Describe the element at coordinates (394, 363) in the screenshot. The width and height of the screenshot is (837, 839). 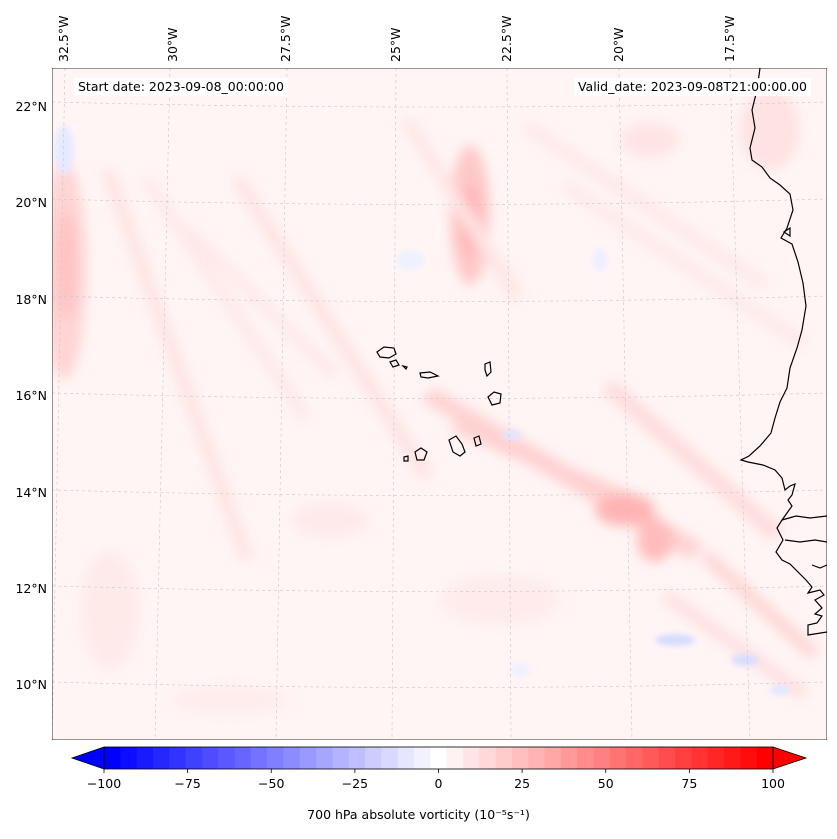
I see `island-sao-vicente` at that location.